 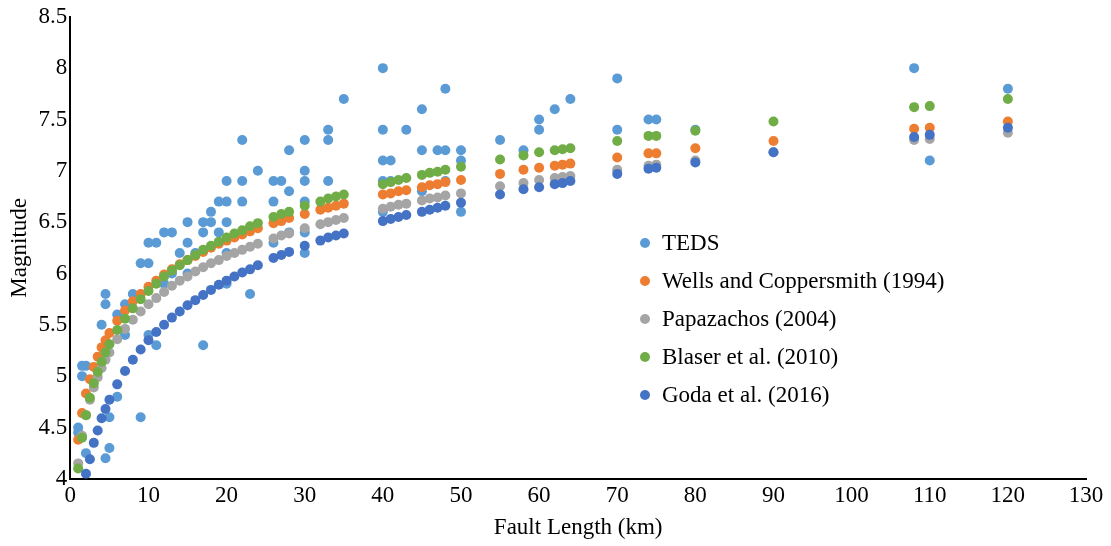 I want to click on x-tick-label: 80, so click(x=695, y=494).